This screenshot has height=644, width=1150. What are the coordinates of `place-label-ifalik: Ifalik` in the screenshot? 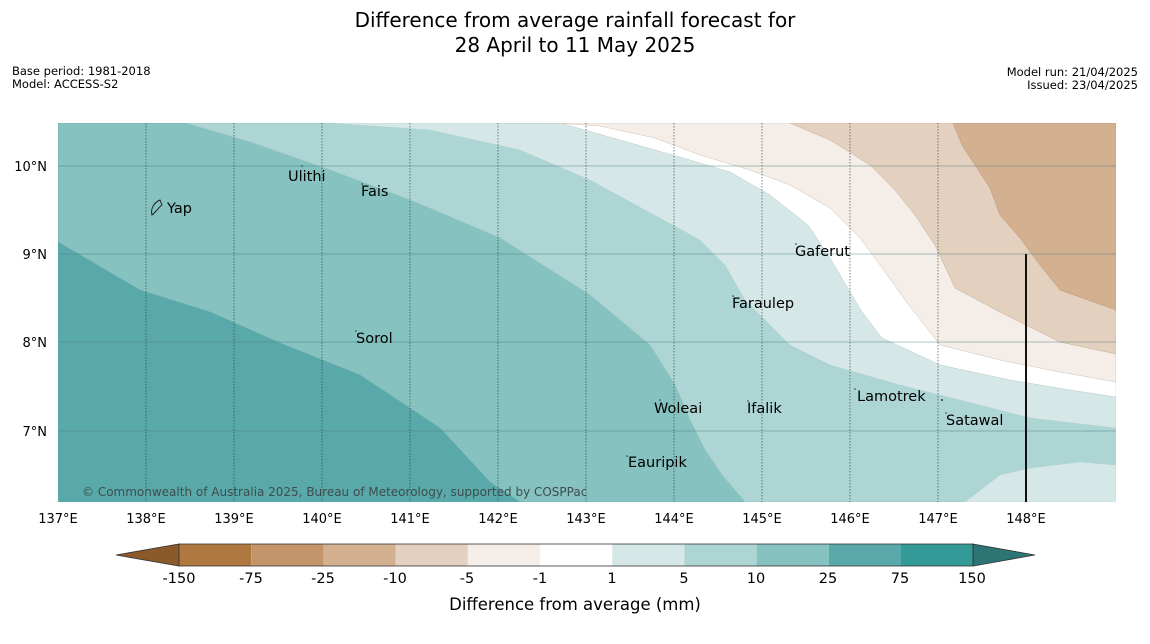 It's located at (764, 409).